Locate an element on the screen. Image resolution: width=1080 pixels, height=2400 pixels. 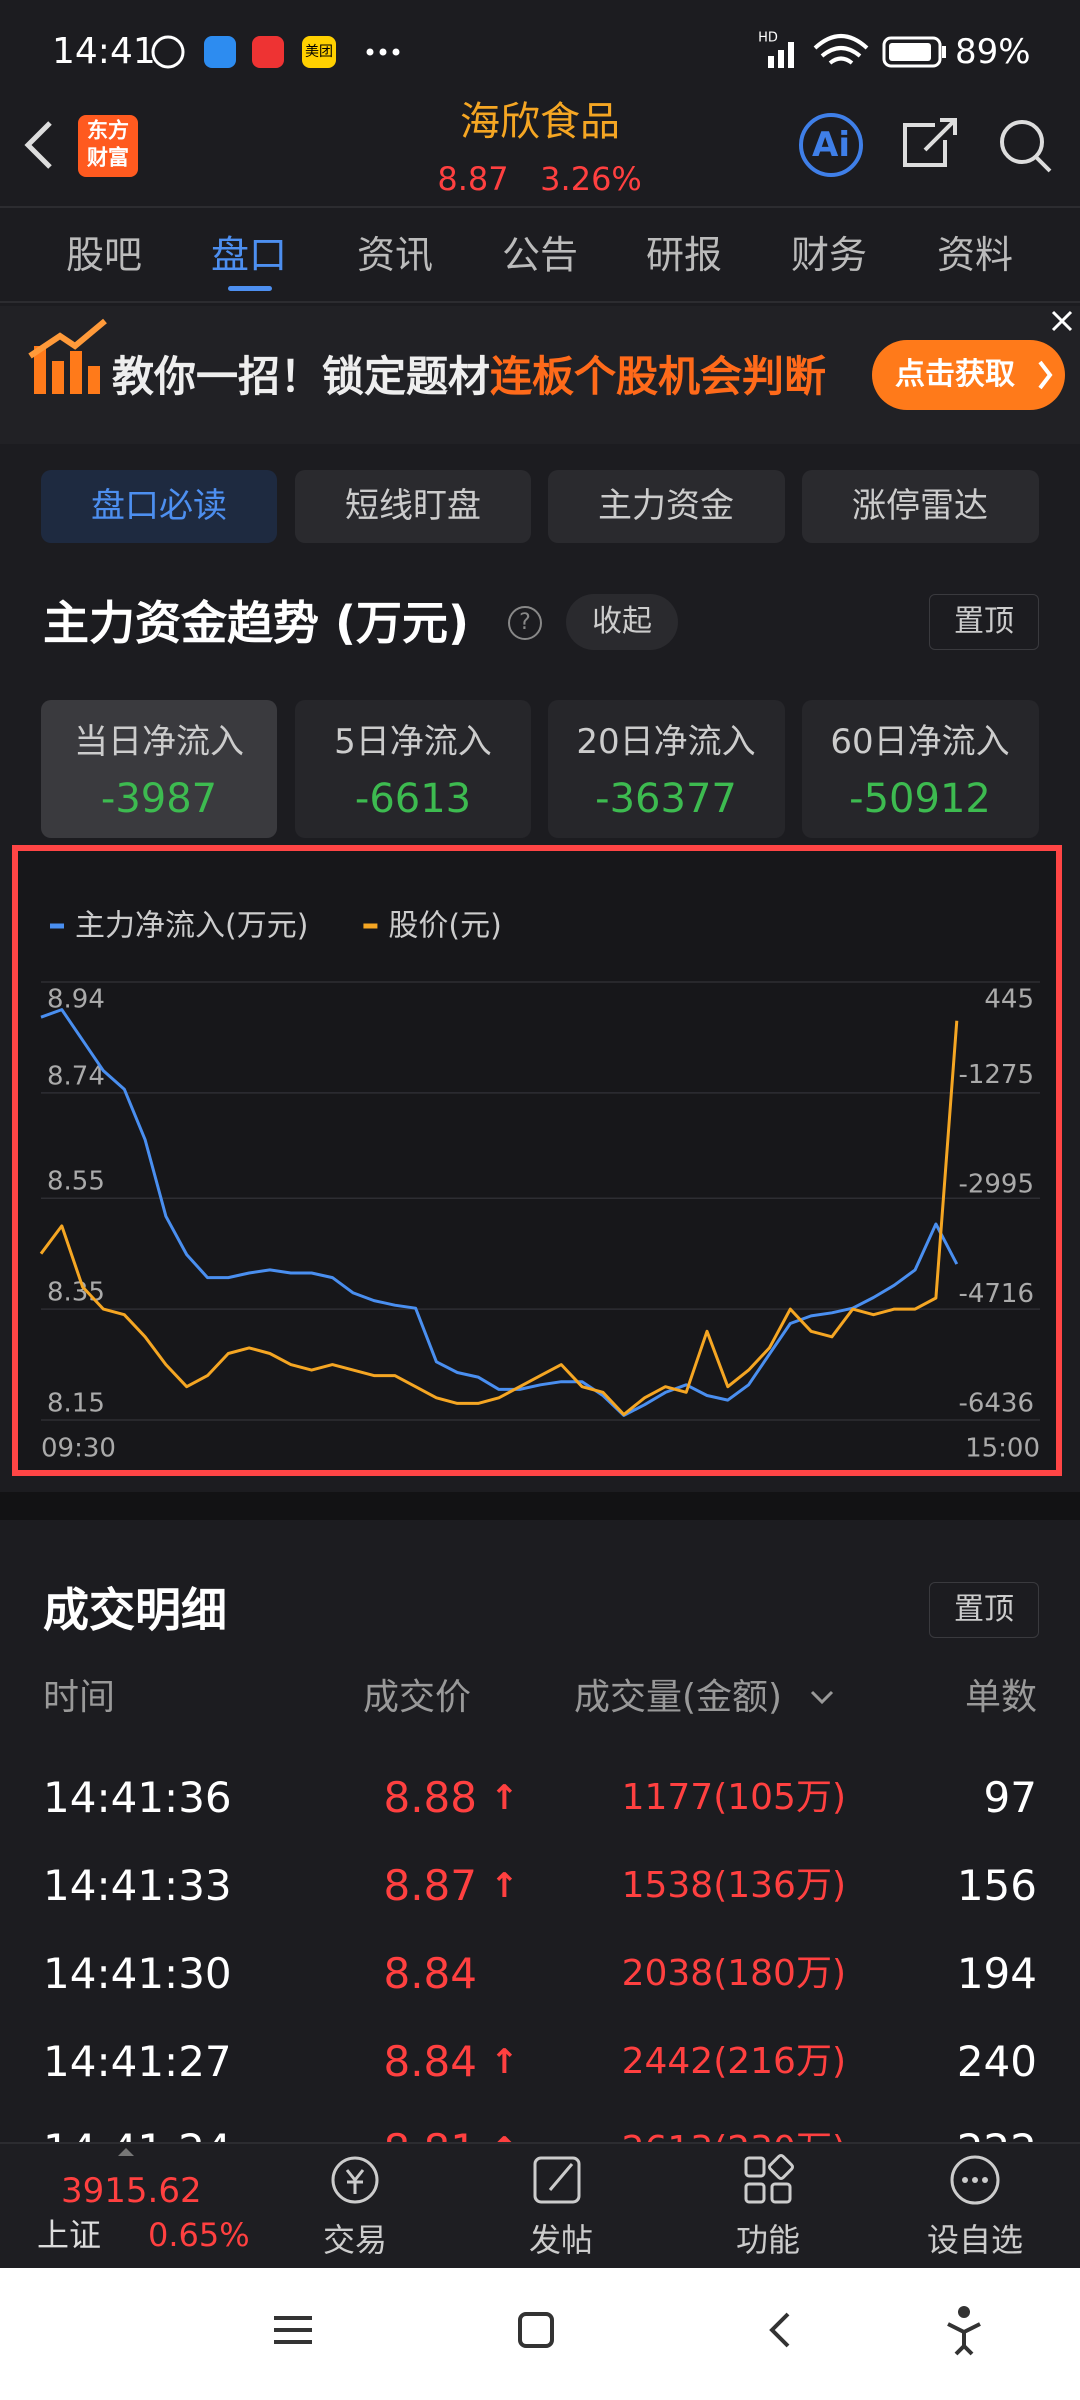
hd-label: HD is located at coordinates (768, 38).